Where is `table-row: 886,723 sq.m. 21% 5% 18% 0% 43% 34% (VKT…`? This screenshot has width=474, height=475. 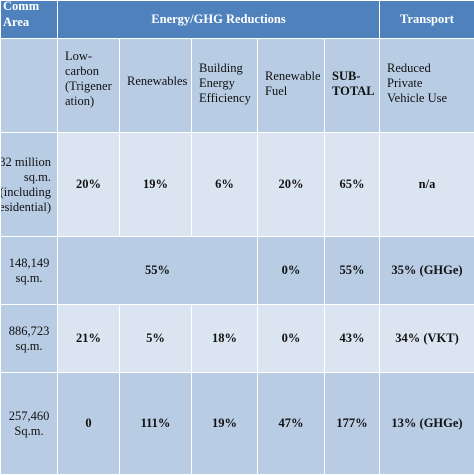 table-row: 886,723 sq.m. 21% 5% 18% 0% 43% 34% (VKT… is located at coordinates (237, 339).